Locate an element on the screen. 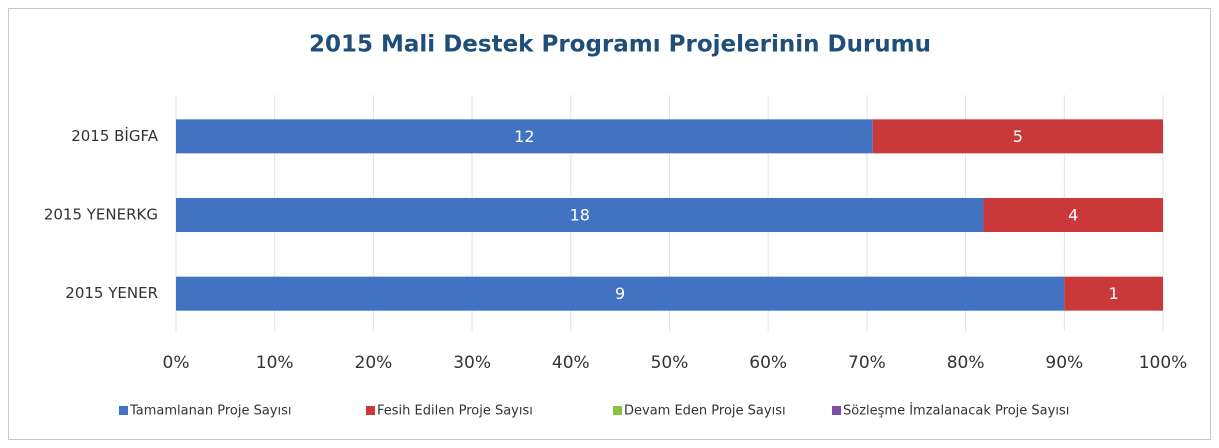  data-label: 9 is located at coordinates (620, 293).